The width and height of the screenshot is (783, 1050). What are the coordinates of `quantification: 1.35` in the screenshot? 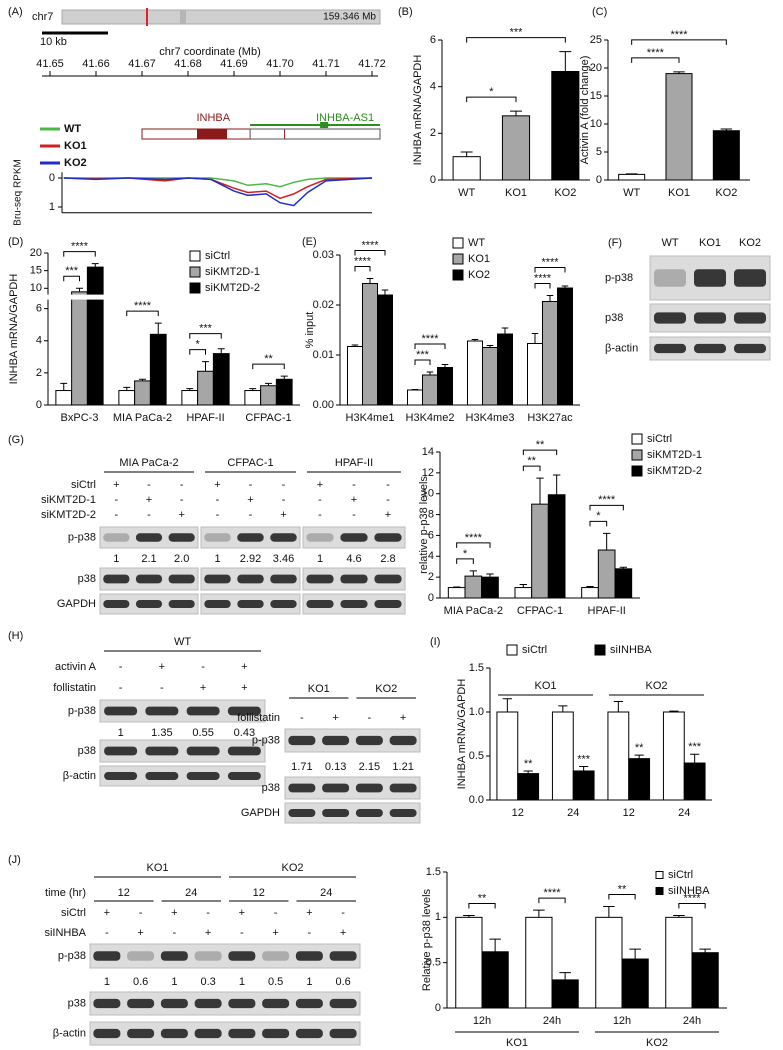 It's located at (161, 733).